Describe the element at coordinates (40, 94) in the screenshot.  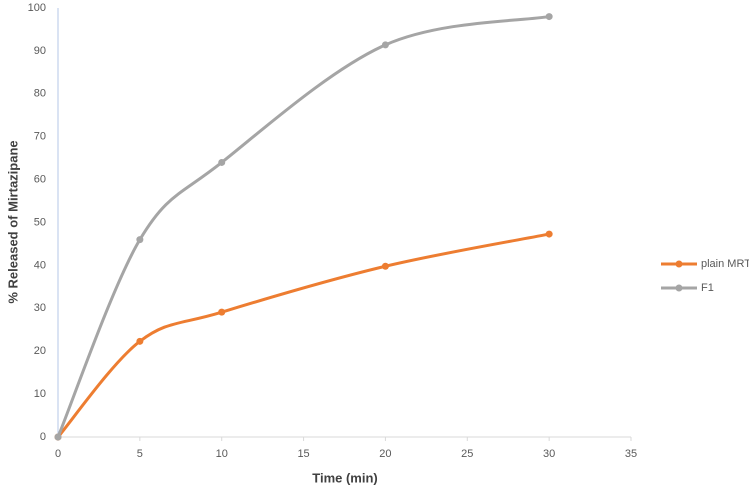
I see `y-tick-label: 80` at that location.